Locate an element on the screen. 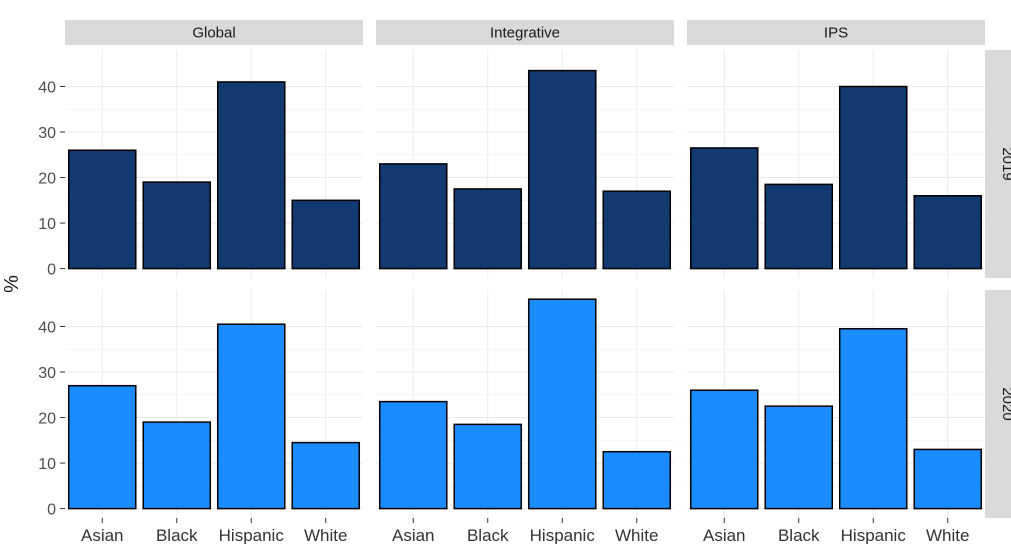 The width and height of the screenshot is (1011, 544). bar-2020-ips-hispanic is located at coordinates (873, 419).